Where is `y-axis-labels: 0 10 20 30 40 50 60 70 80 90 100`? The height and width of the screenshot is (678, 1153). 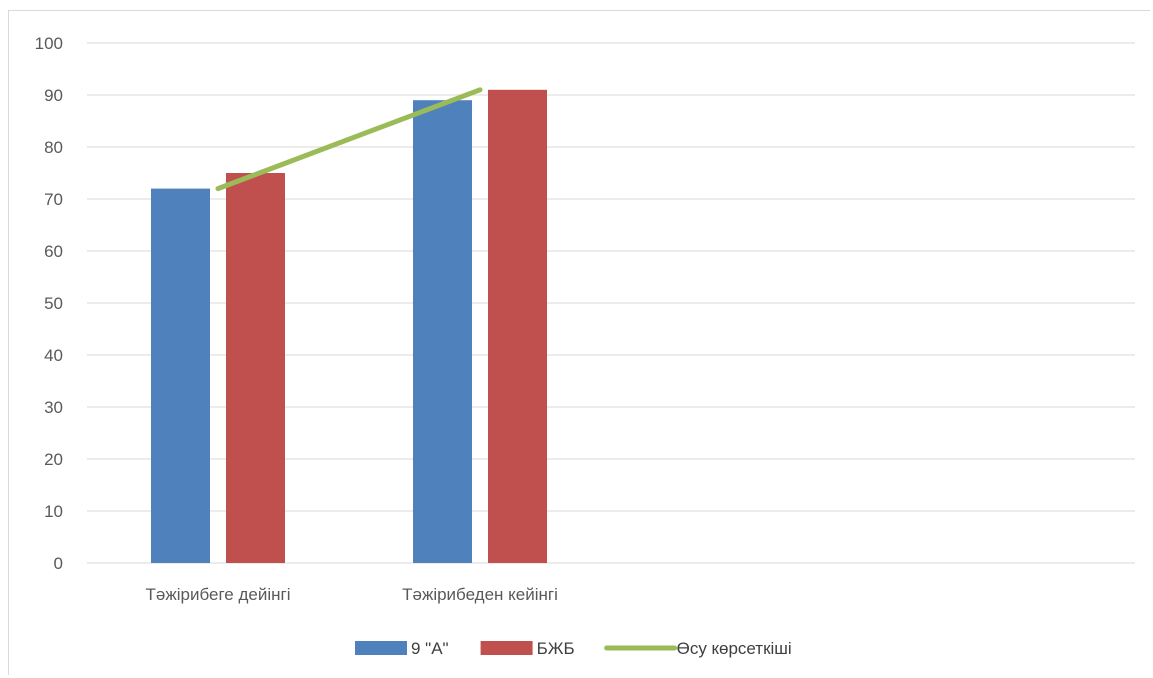
y-axis-labels: 0 10 20 30 40 50 60 70 80 90 100 is located at coordinates (49, 303).